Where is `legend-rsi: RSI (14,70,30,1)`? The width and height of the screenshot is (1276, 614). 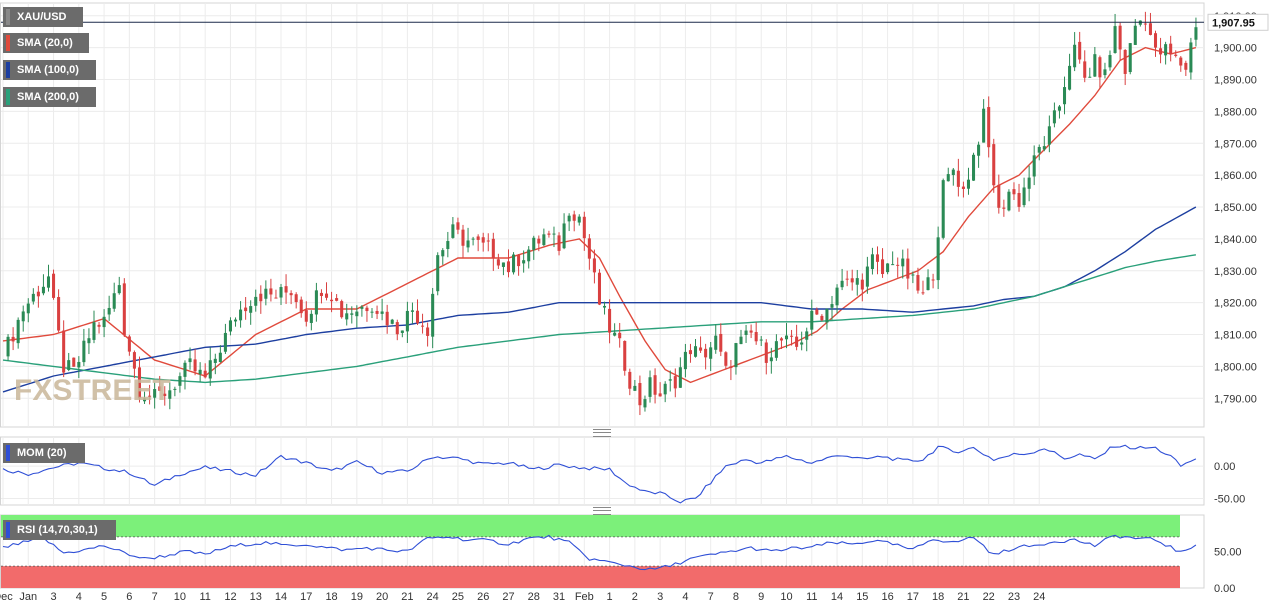 legend-rsi: RSI (14,70,30,1) is located at coordinates (59, 530).